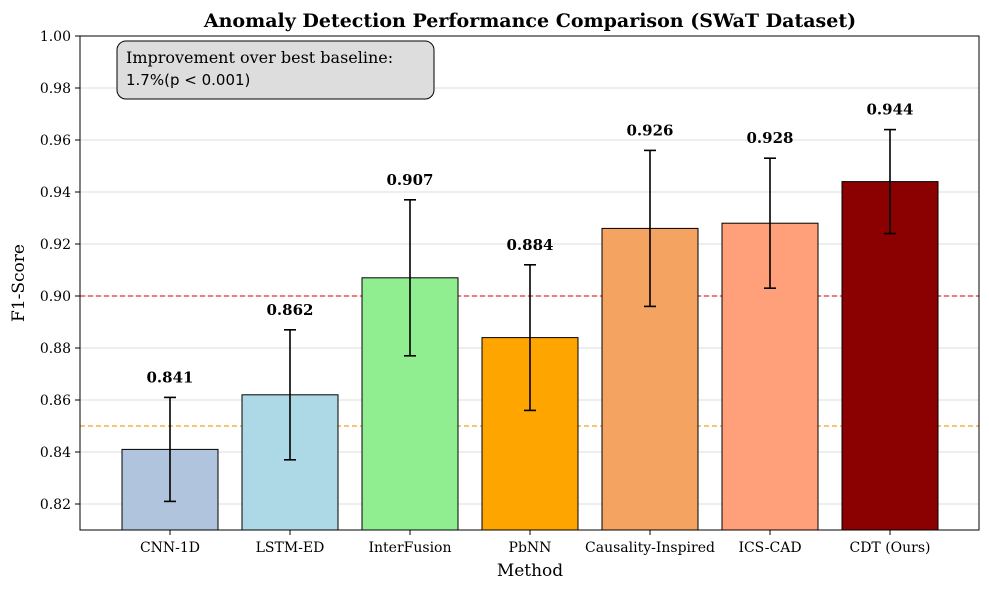 The image size is (989, 590). What do you see at coordinates (188, 80) in the screenshot?
I see `annotation-line-2: 1.7%(p < 0.001)` at bounding box center [188, 80].